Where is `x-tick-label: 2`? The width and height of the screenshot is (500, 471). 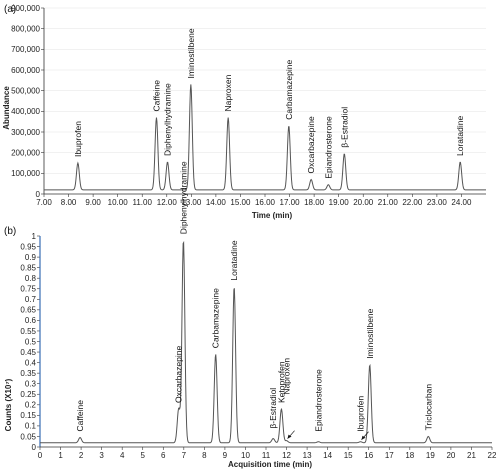
x-tick-label: 2 is located at coordinates (81, 455).